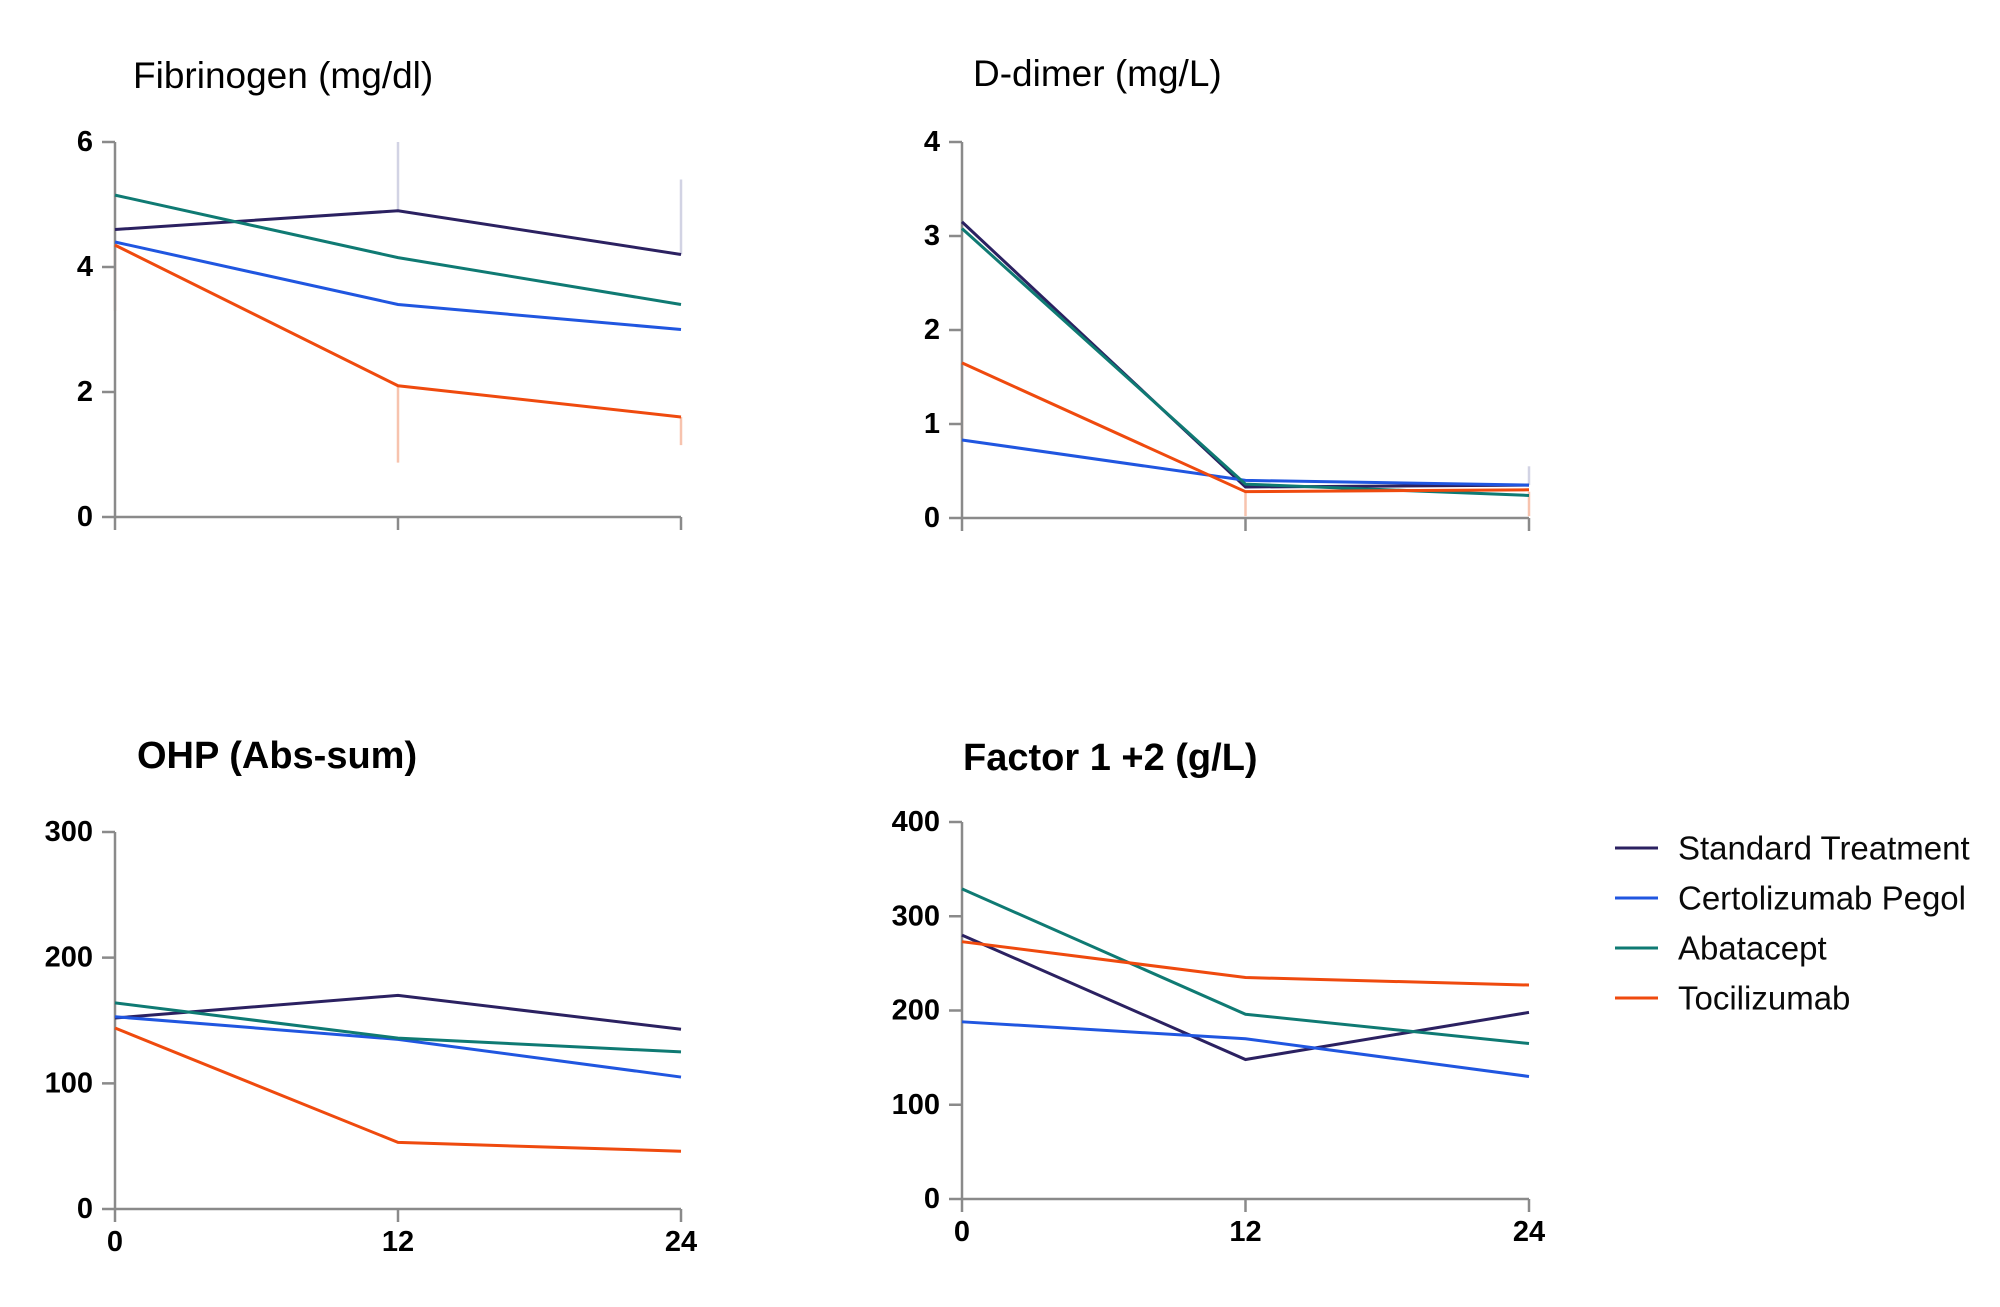  What do you see at coordinates (85, 142) in the screenshot?
I see `y-tick-label: 6` at bounding box center [85, 142].